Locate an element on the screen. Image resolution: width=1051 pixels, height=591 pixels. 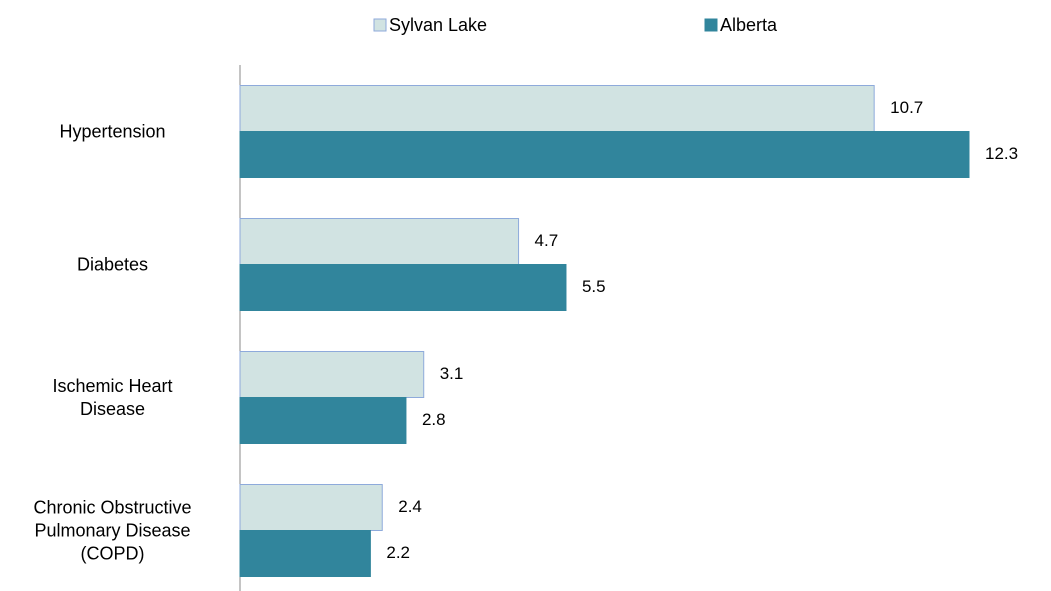
value-label: 2.8 is located at coordinates (434, 419).